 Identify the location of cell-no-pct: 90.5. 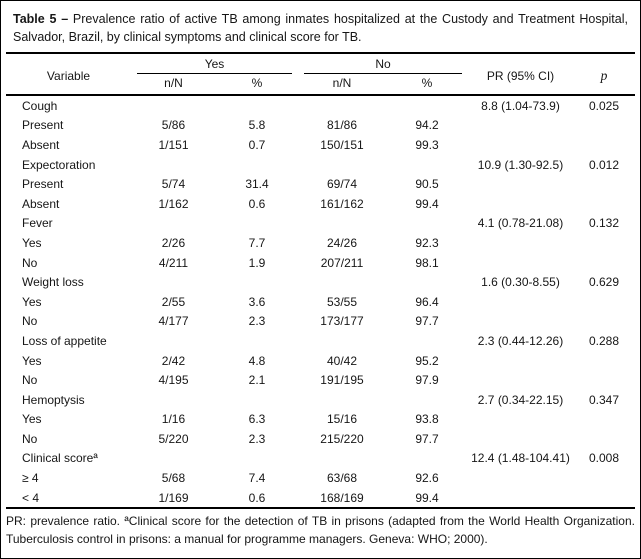
(427, 184).